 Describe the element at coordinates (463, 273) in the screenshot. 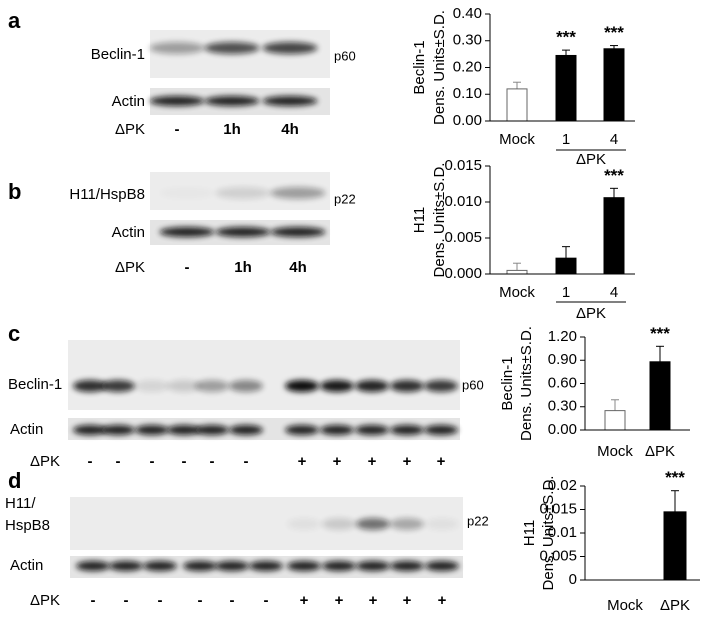

I see `y-tick-label: 0.000` at that location.